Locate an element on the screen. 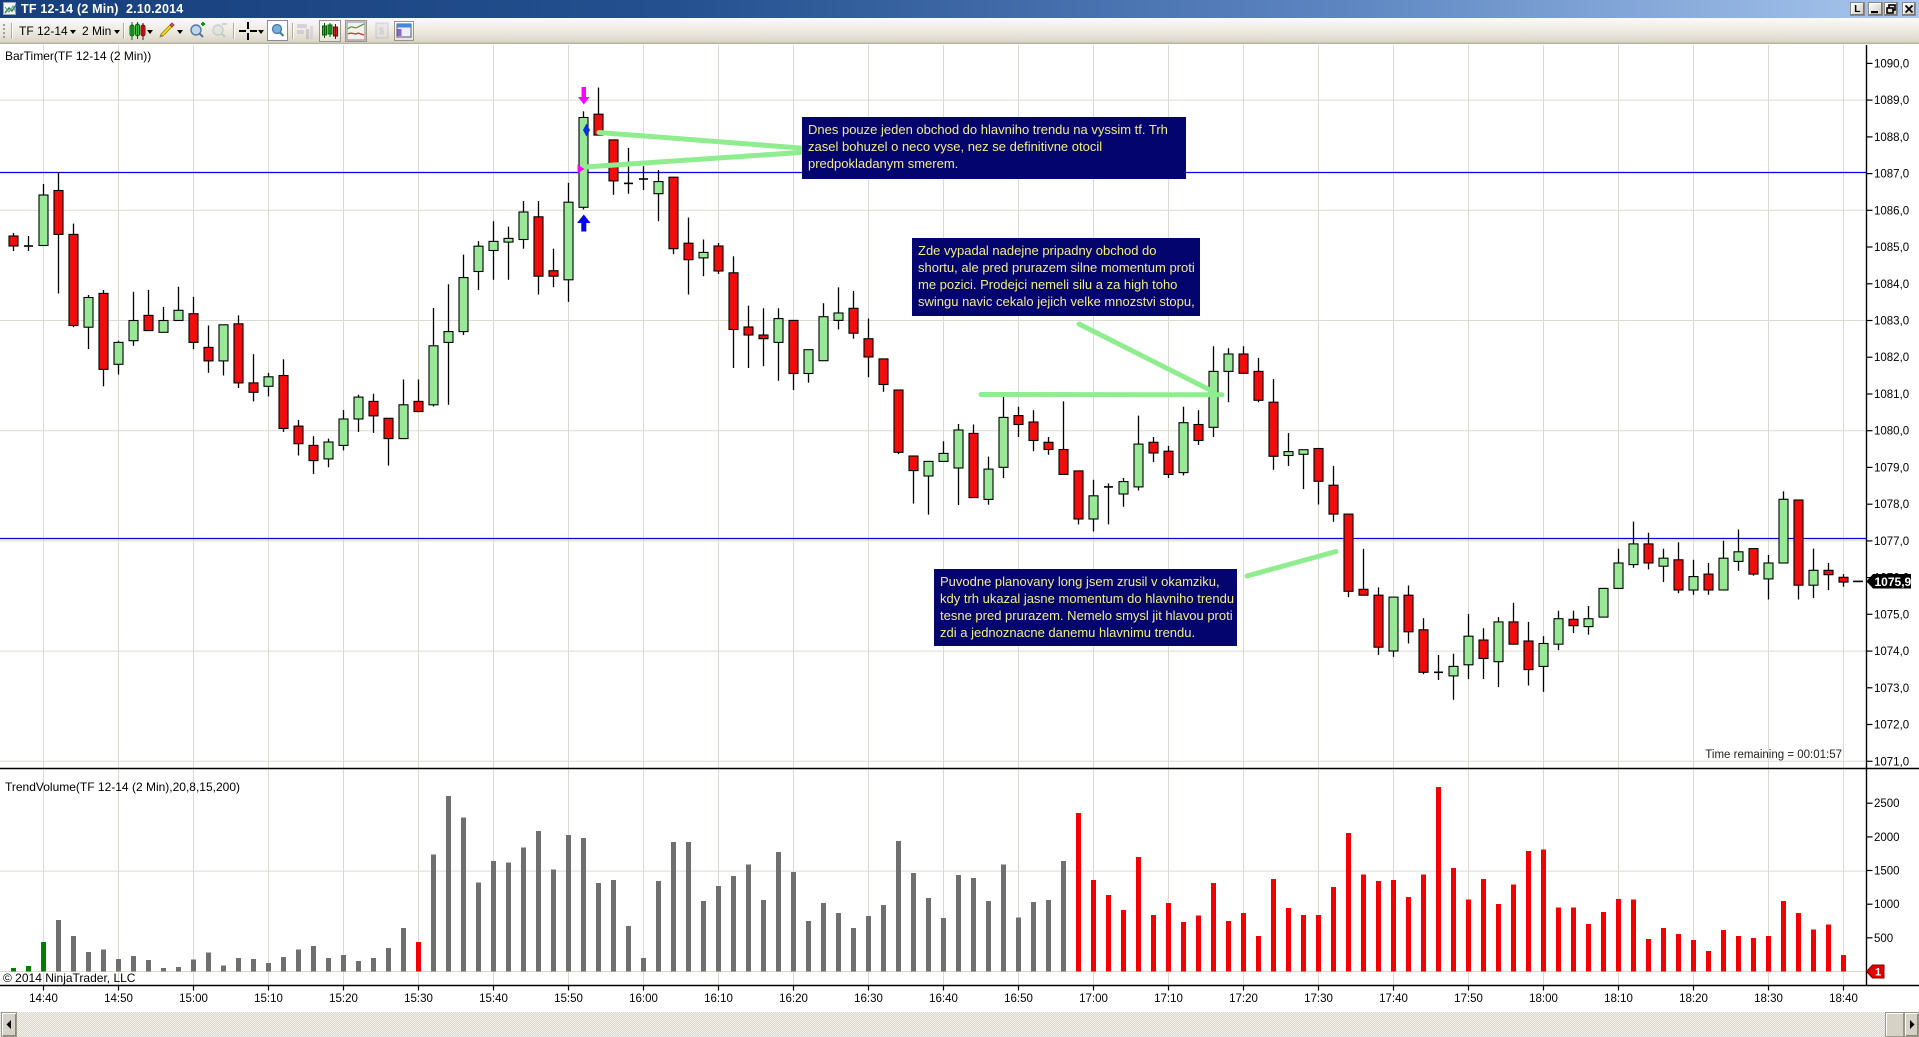  svg-text: 1089,0 is located at coordinates (1891, 101).